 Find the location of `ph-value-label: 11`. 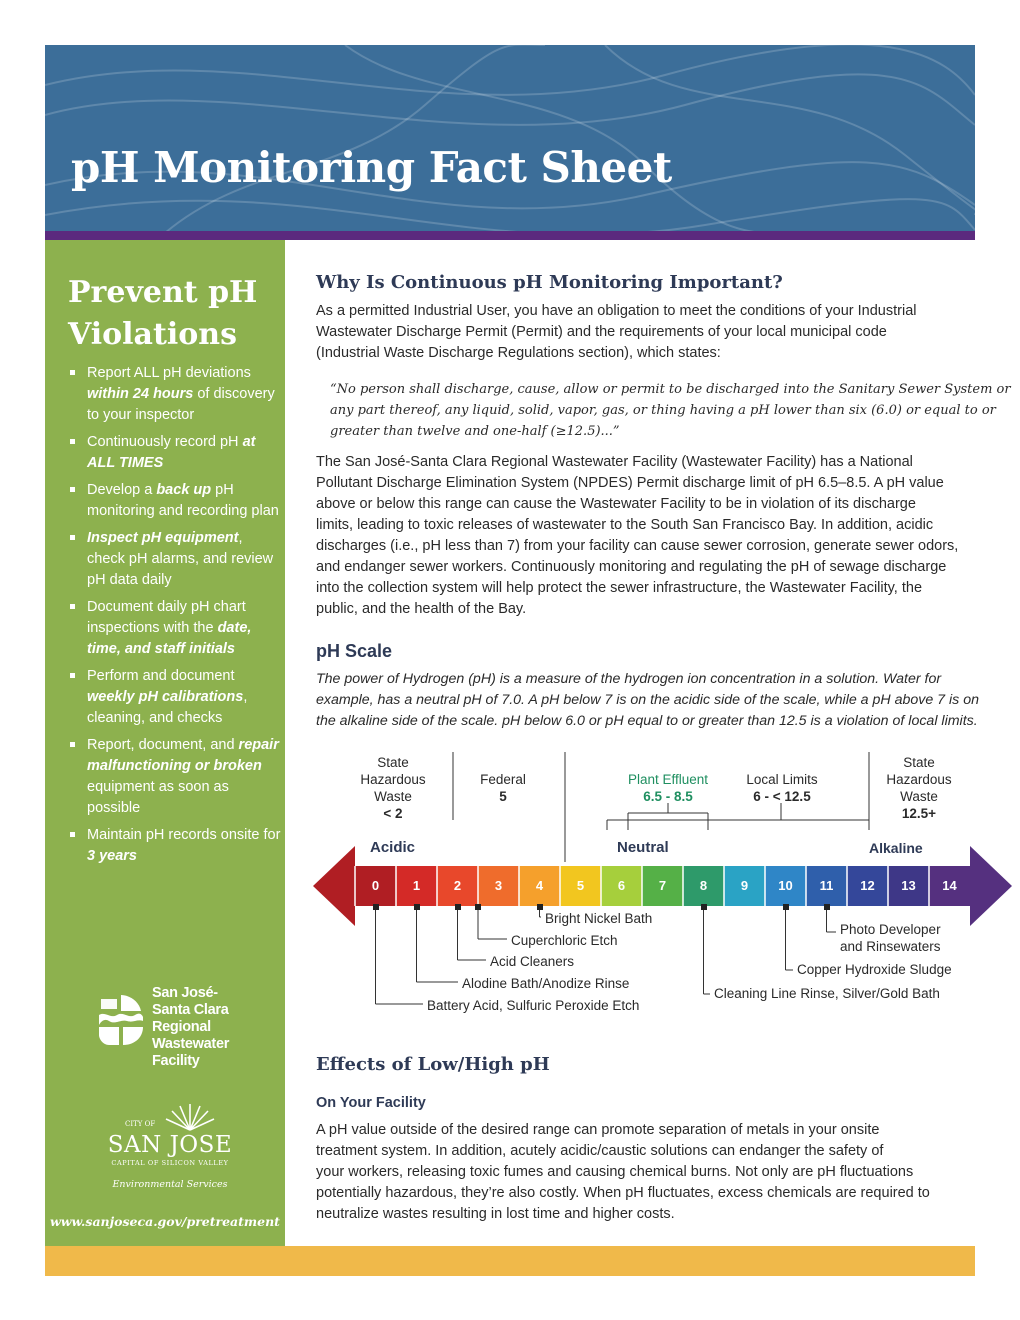

ph-value-label: 11 is located at coordinates (826, 885).